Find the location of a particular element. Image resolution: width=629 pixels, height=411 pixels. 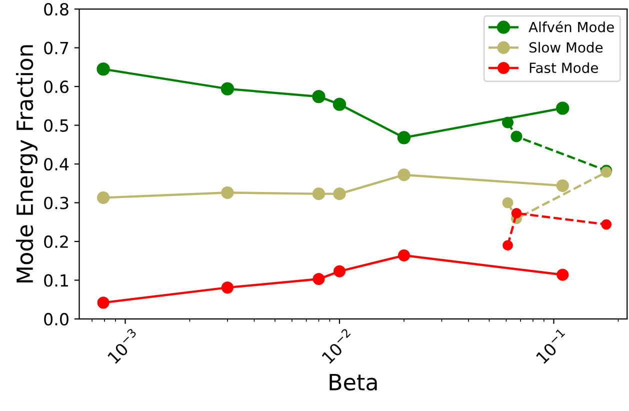

x-tick-label: 10$^{−2}$ is located at coordinates (337, 346).